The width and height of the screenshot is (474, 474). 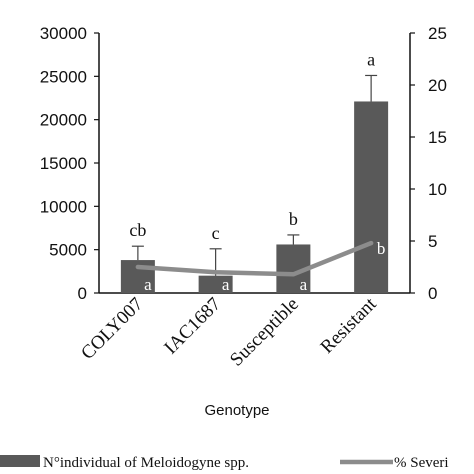 I want to click on bar-significance-letter: c, so click(x=216, y=233).